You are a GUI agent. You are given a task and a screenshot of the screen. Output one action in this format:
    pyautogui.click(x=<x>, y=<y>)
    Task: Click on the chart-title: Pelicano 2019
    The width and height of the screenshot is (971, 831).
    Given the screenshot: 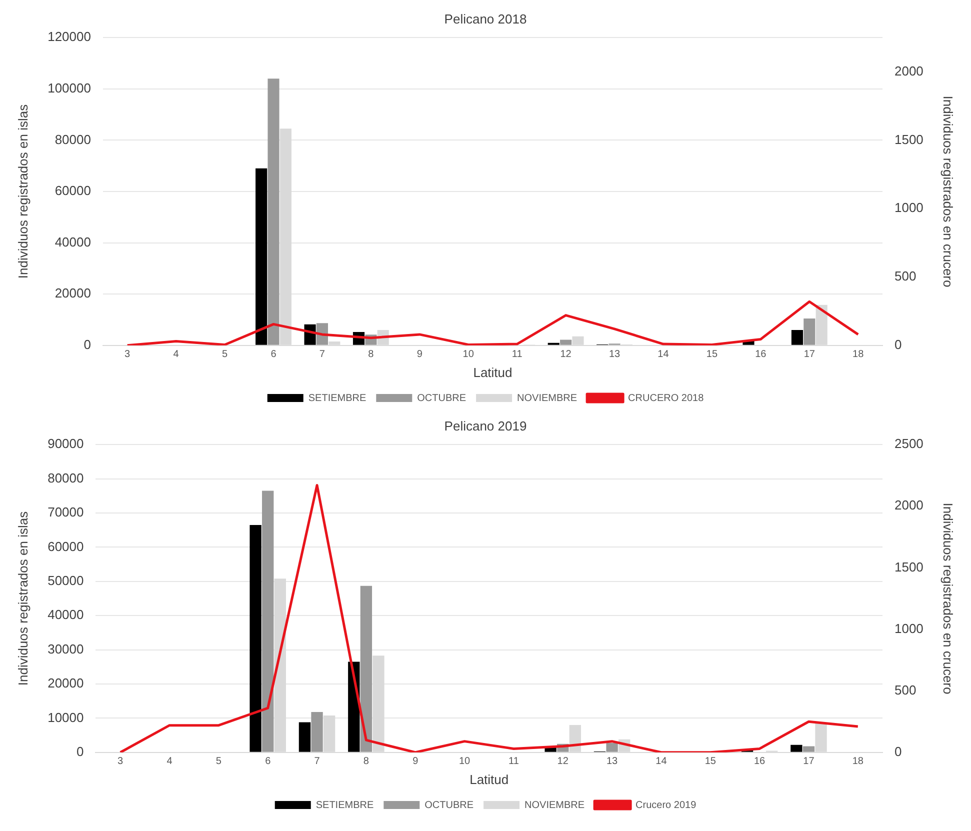 What is the action you would take?
    pyautogui.click(x=485, y=426)
    